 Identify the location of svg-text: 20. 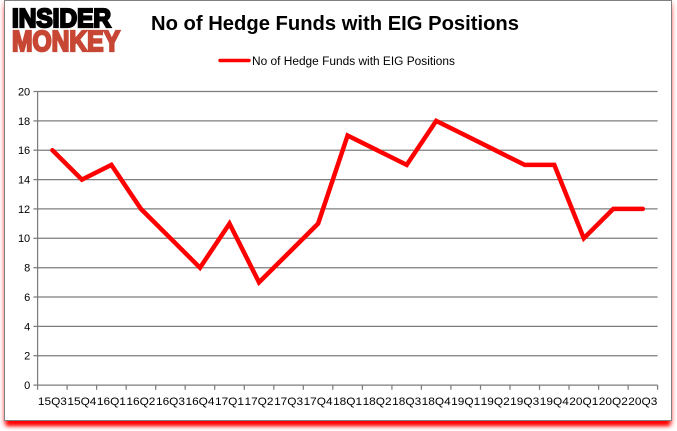
(24, 92).